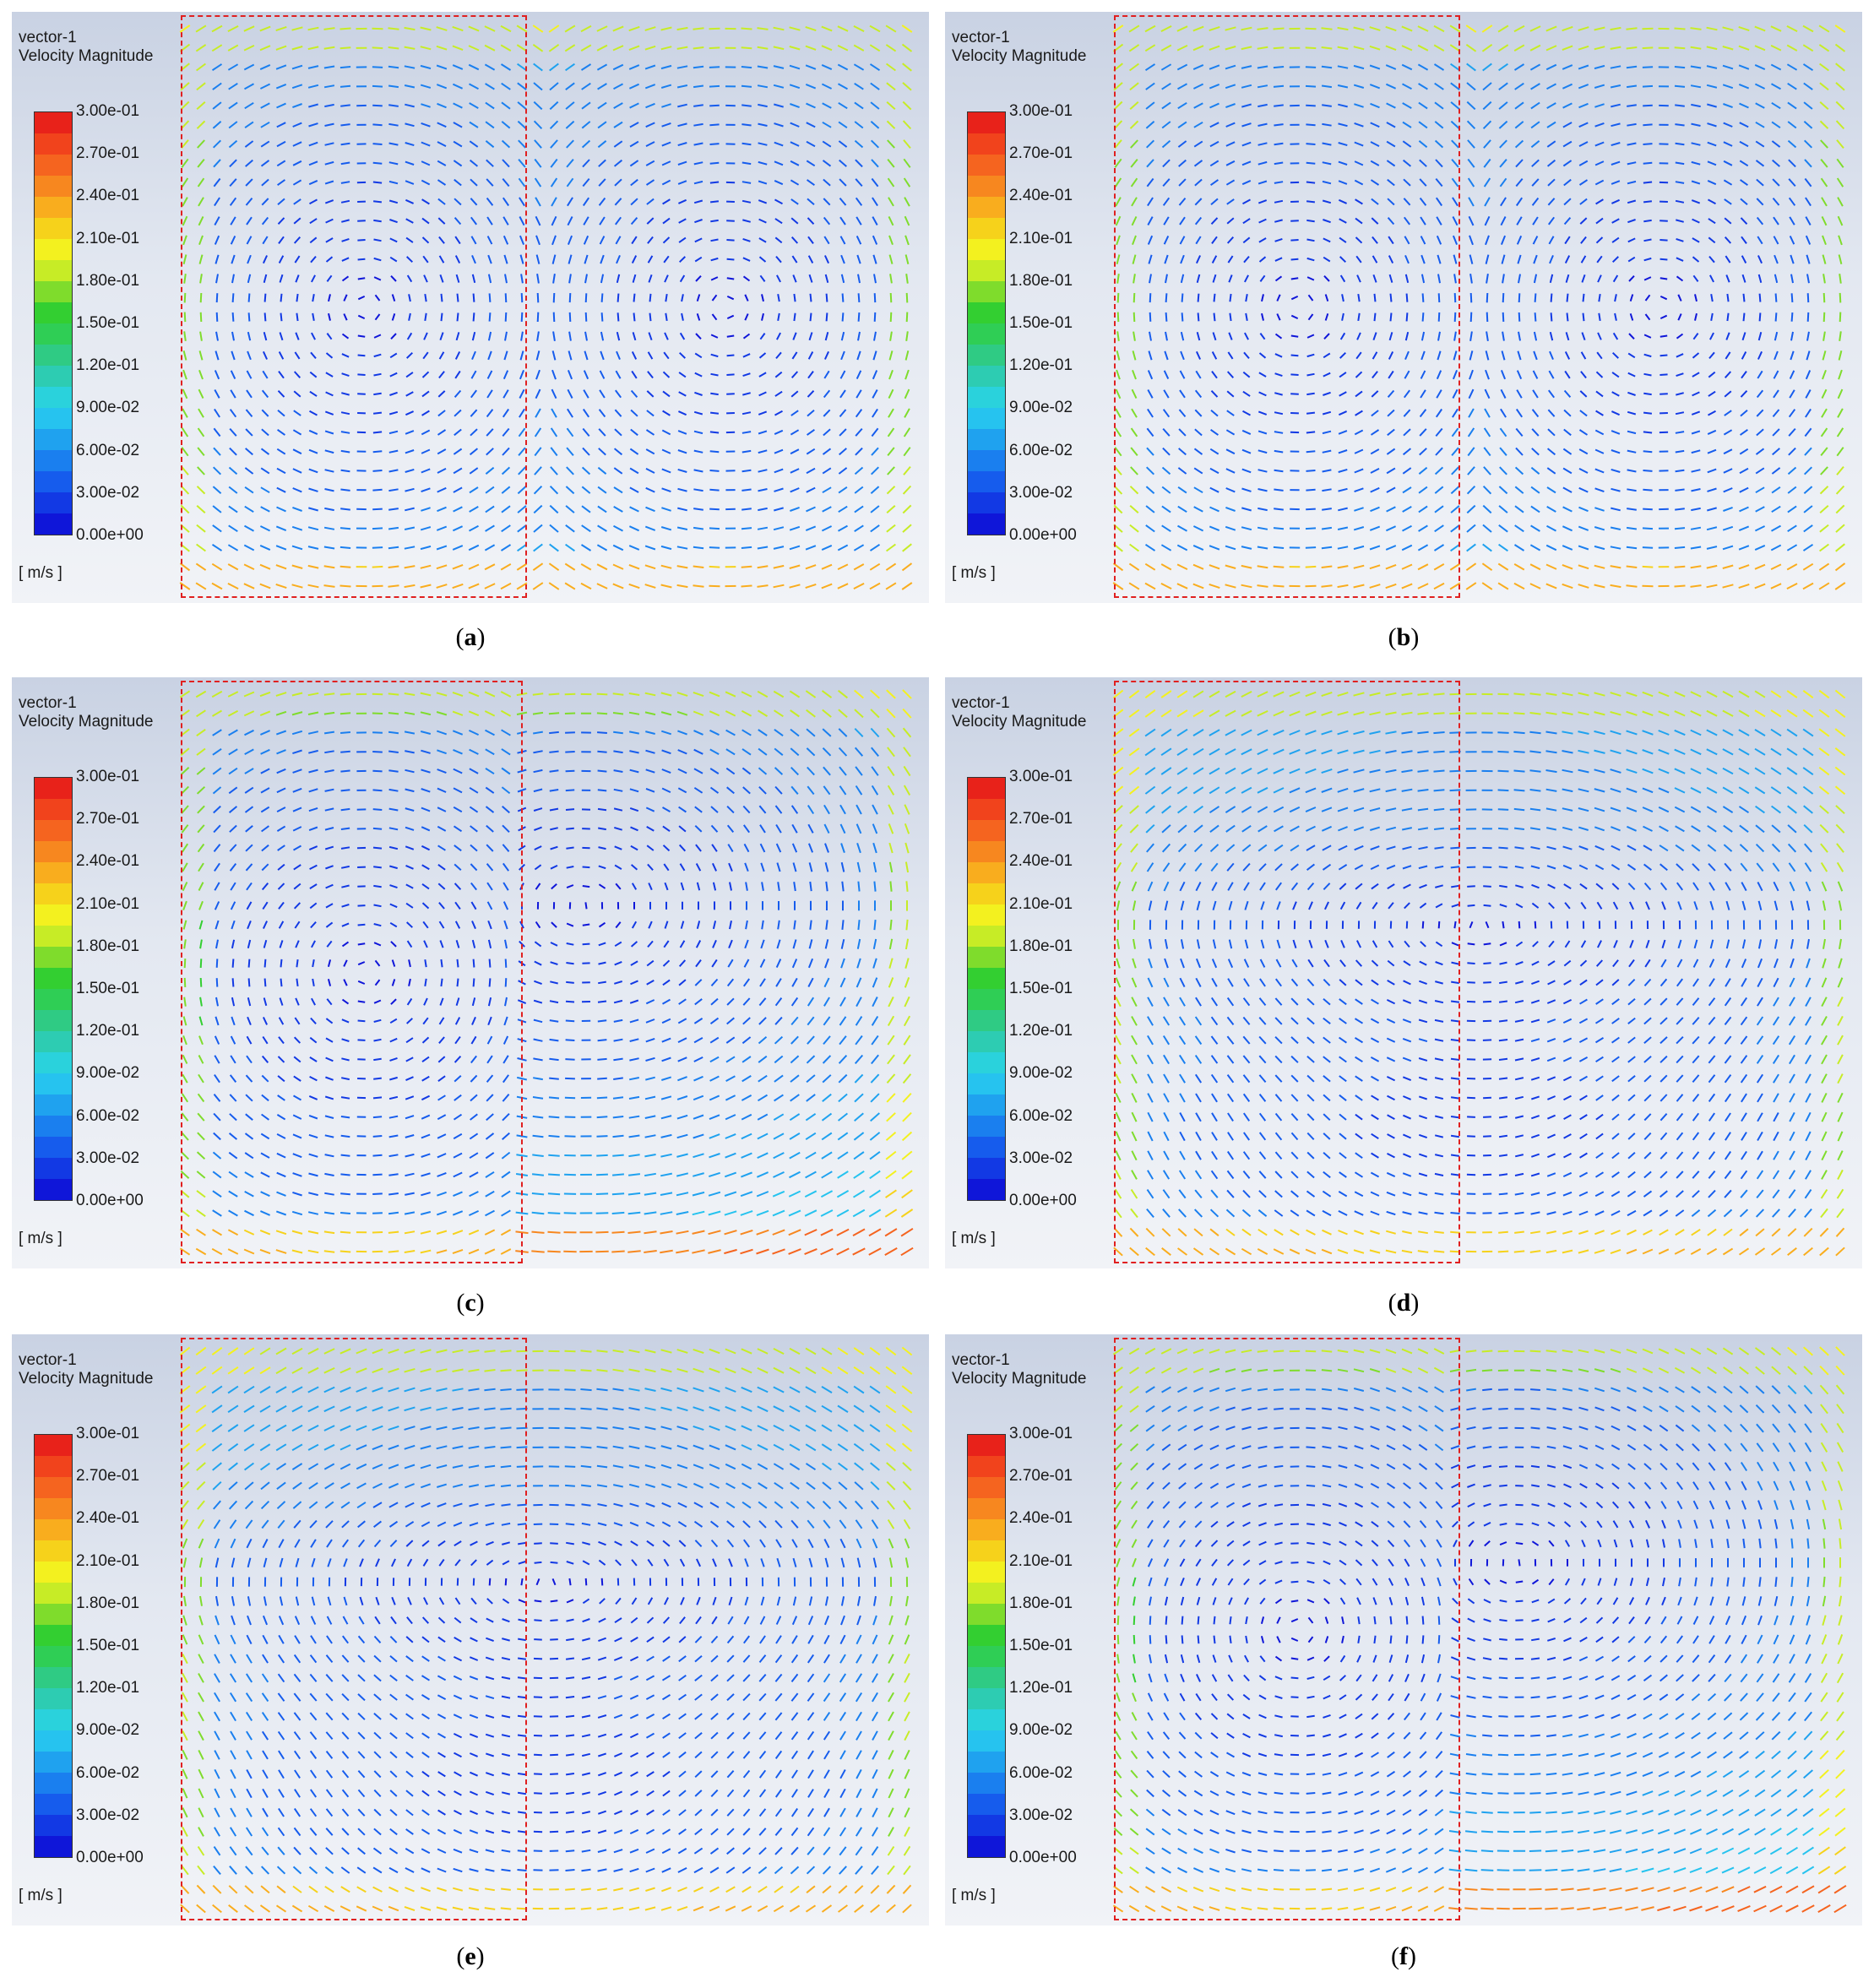 The height and width of the screenshot is (1988, 1874). Describe the element at coordinates (54, 291) in the screenshot. I see `color-bar-band` at that location.